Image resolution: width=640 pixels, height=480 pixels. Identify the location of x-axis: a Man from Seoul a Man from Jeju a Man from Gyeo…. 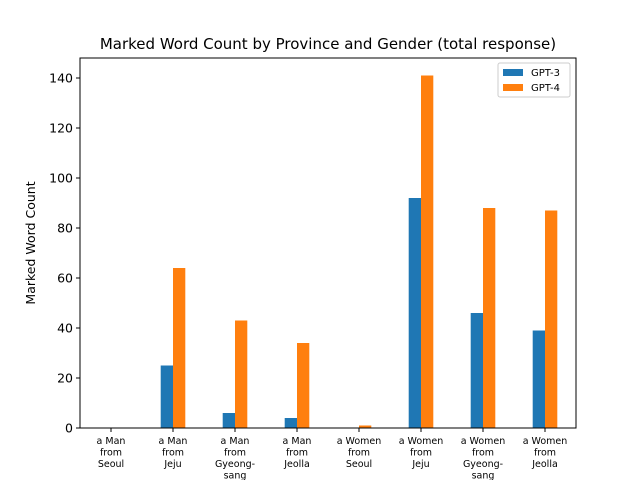
(332, 454).